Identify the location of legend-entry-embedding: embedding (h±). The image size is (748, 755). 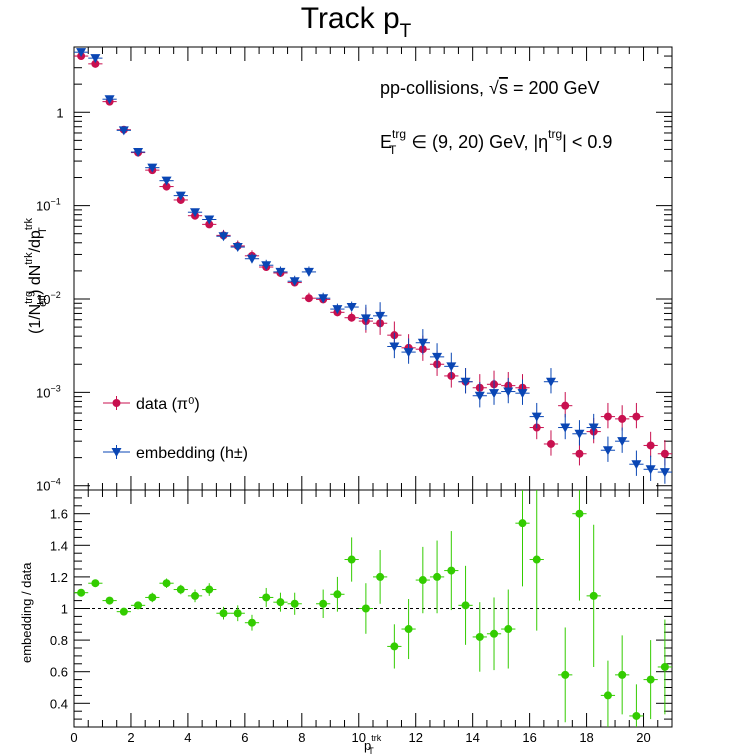
(175, 453).